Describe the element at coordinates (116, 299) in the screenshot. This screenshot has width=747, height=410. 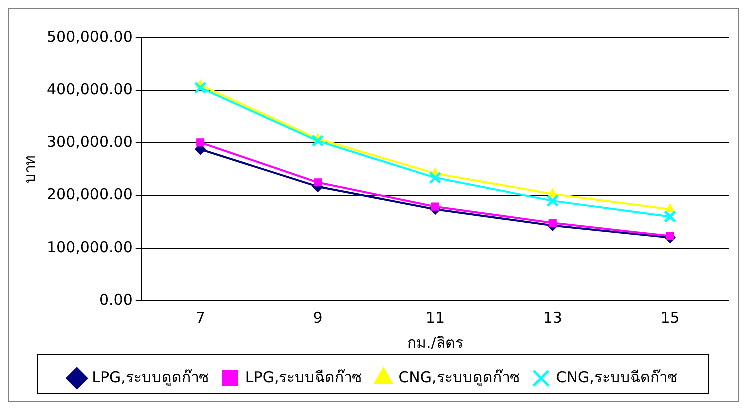
I see `y-tick-label: 0.00` at that location.